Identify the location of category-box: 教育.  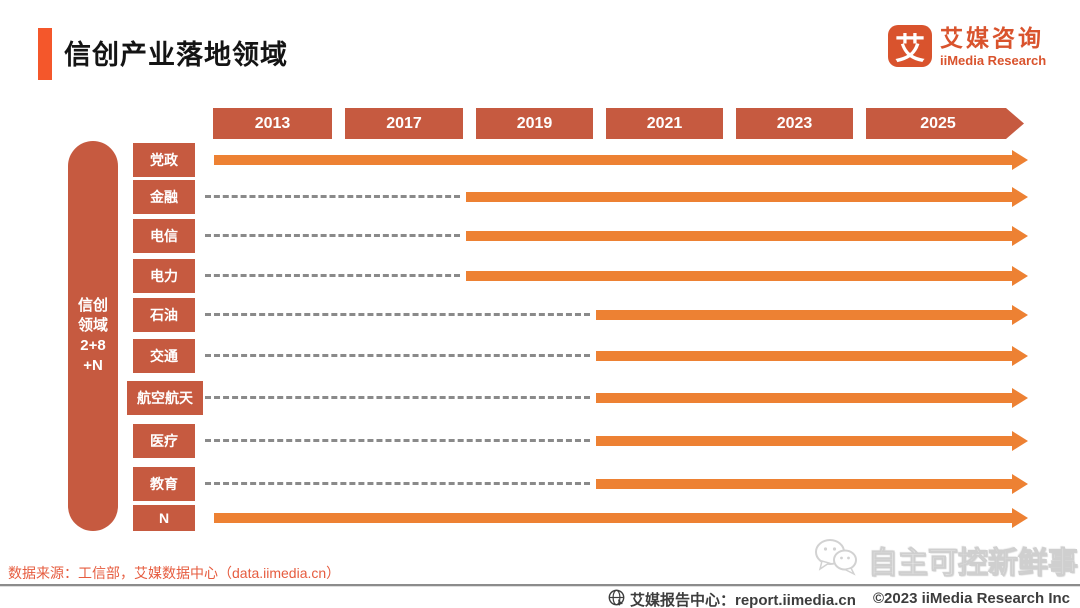
(164, 484).